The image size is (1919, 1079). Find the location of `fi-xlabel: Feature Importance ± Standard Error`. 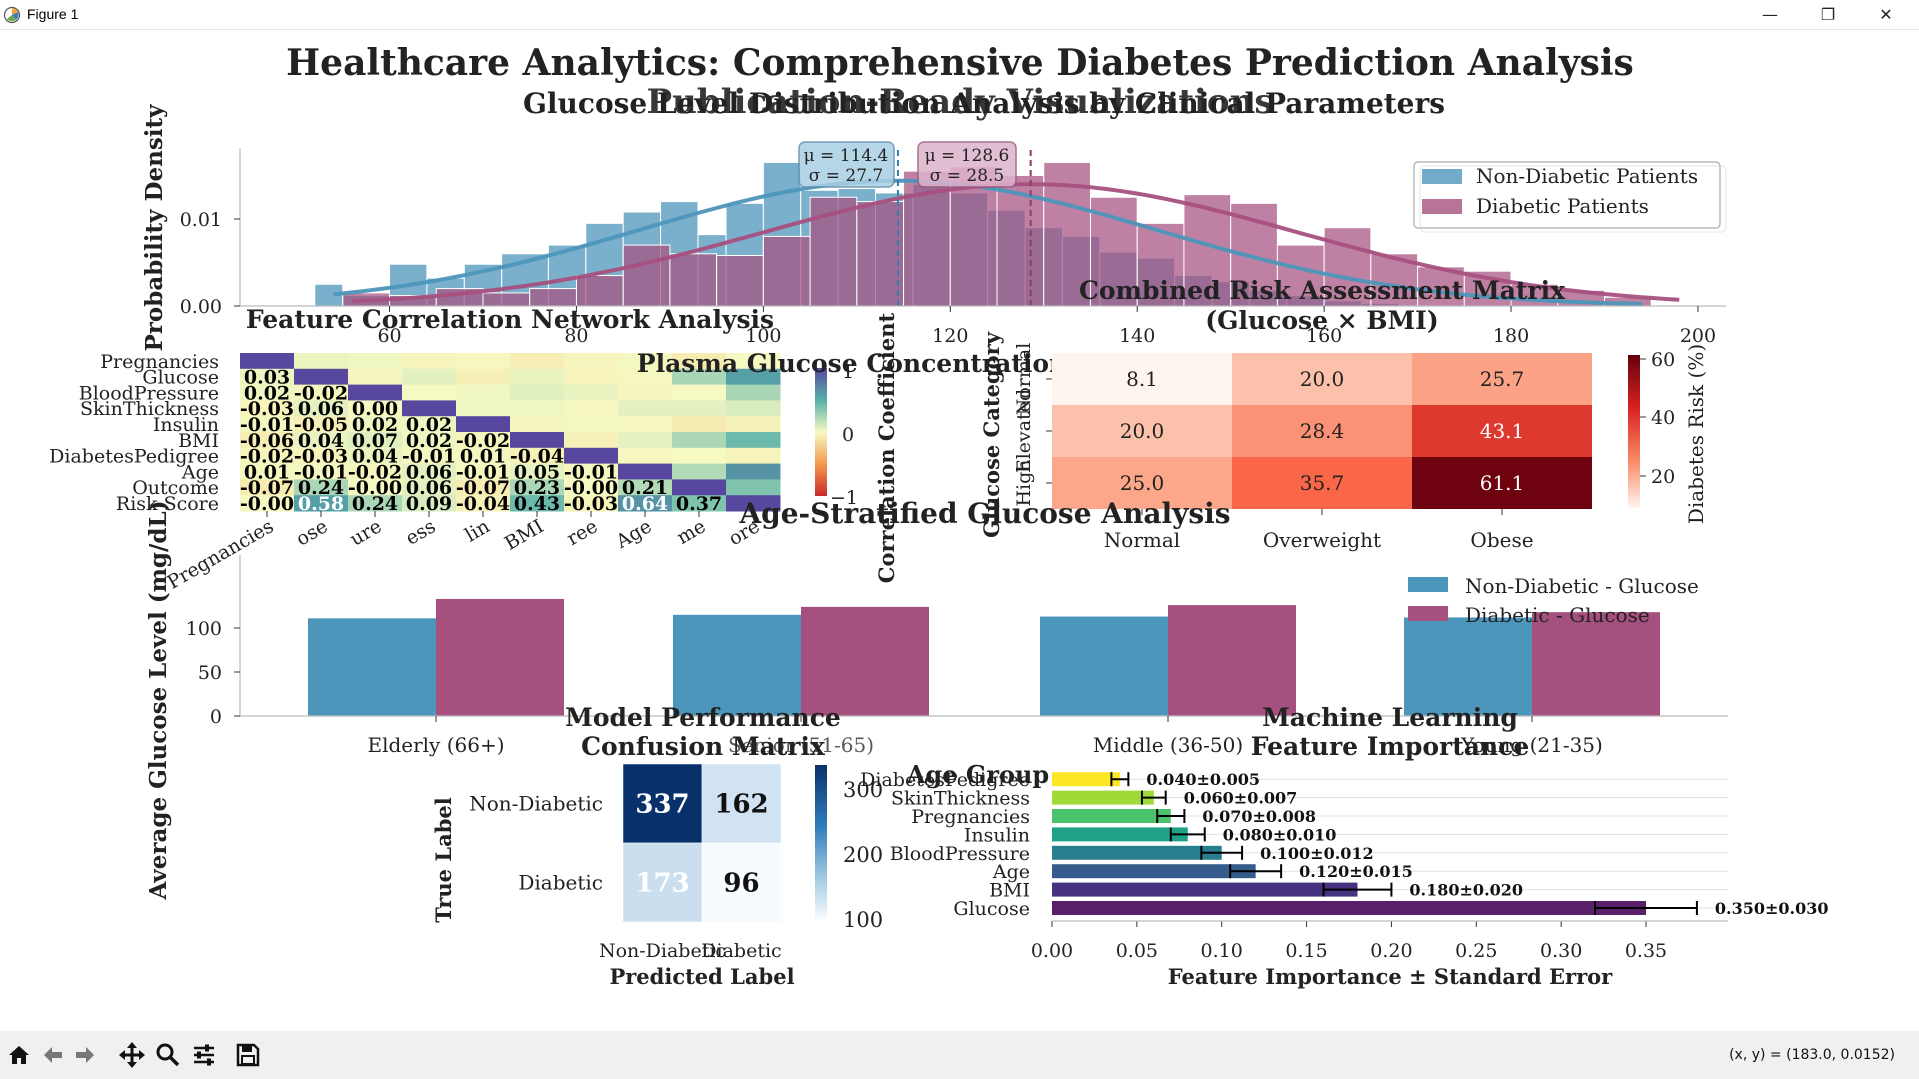

fi-xlabel: Feature Importance ± Standard Error is located at coordinates (1390, 976).